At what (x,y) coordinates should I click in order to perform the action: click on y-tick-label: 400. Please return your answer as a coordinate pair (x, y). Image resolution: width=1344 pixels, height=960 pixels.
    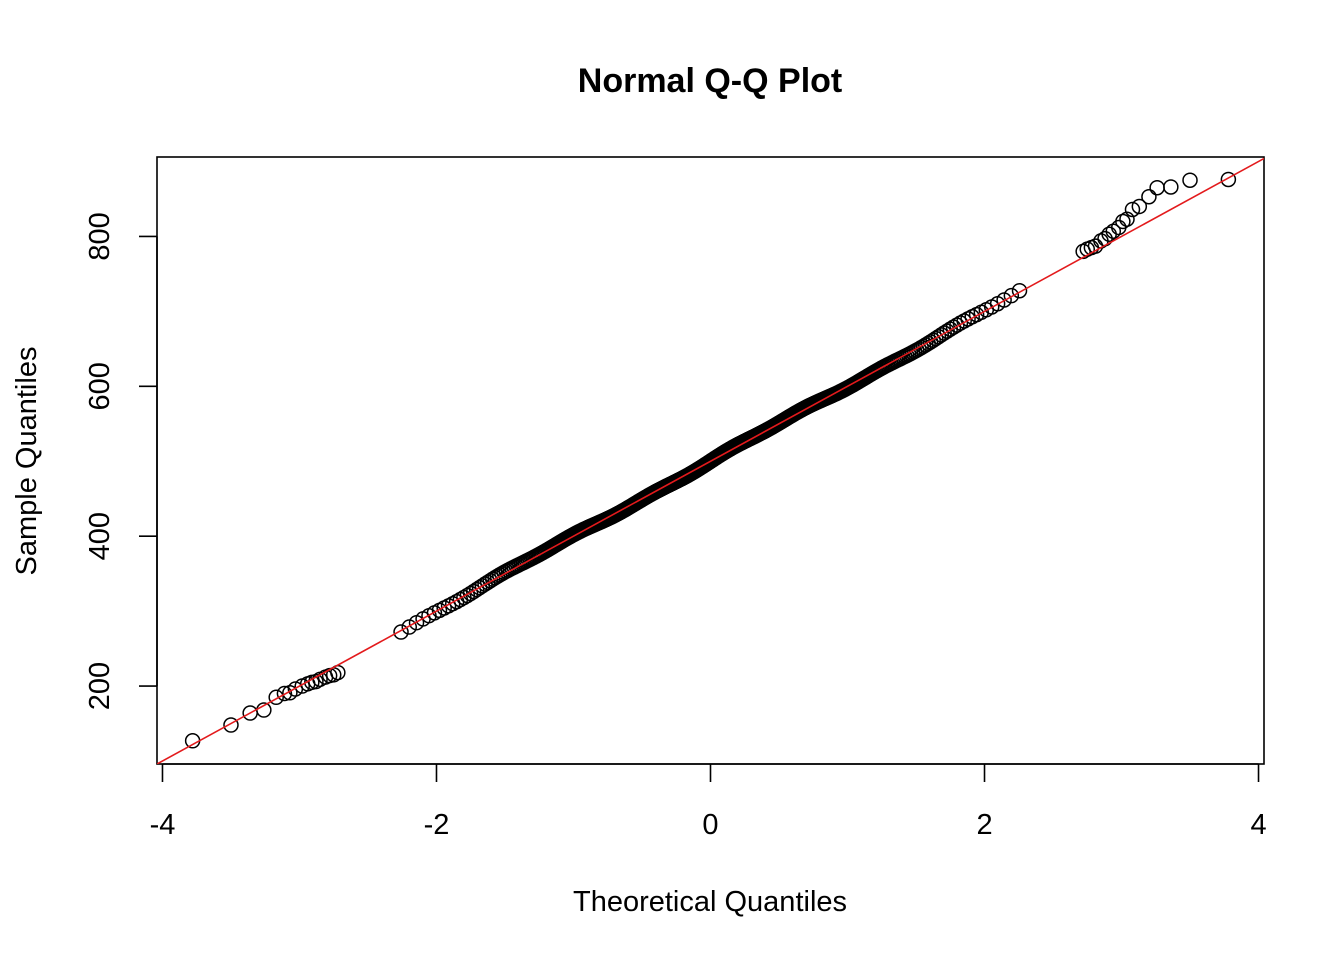
    Looking at the image, I should click on (100, 536).